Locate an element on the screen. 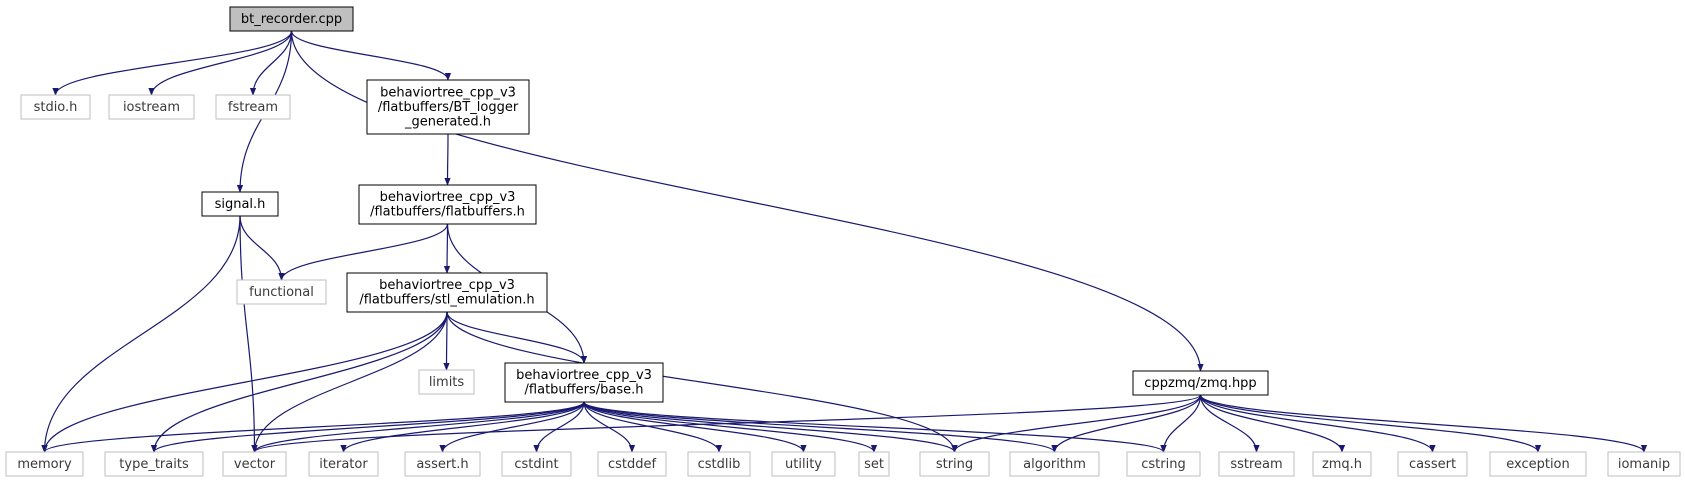 The height and width of the screenshot is (484, 1685). node-set: set is located at coordinates (874, 464).